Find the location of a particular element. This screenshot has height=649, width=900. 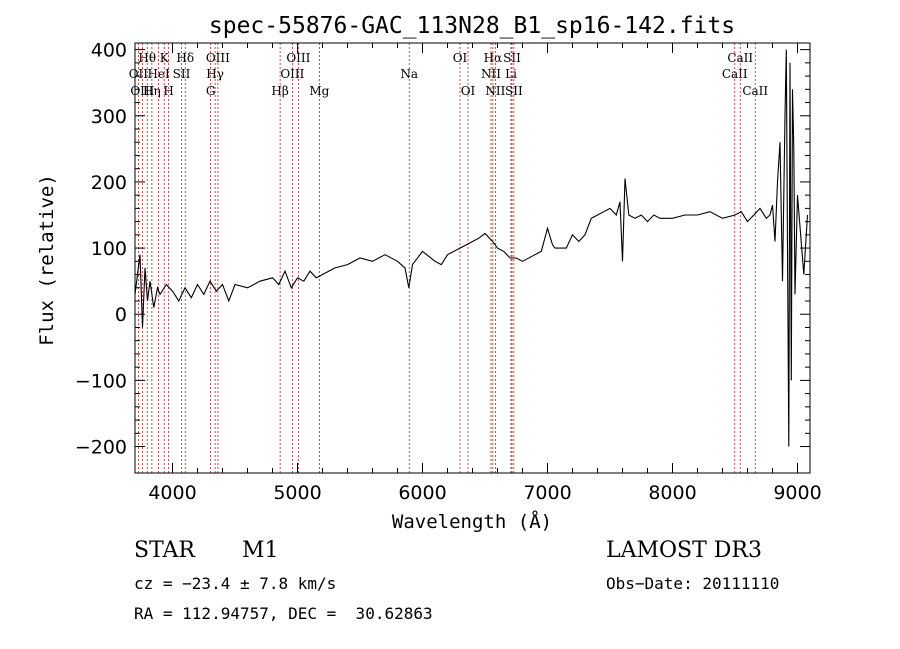

spectral-line-label: Hη is located at coordinates (152, 91).